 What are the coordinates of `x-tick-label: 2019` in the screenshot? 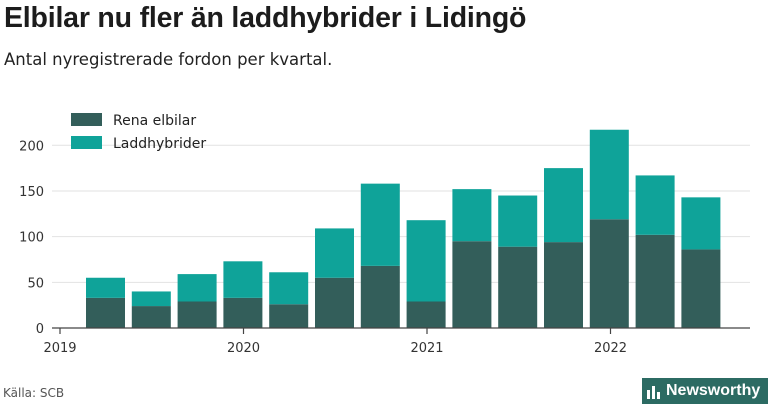 It's located at (59, 348).